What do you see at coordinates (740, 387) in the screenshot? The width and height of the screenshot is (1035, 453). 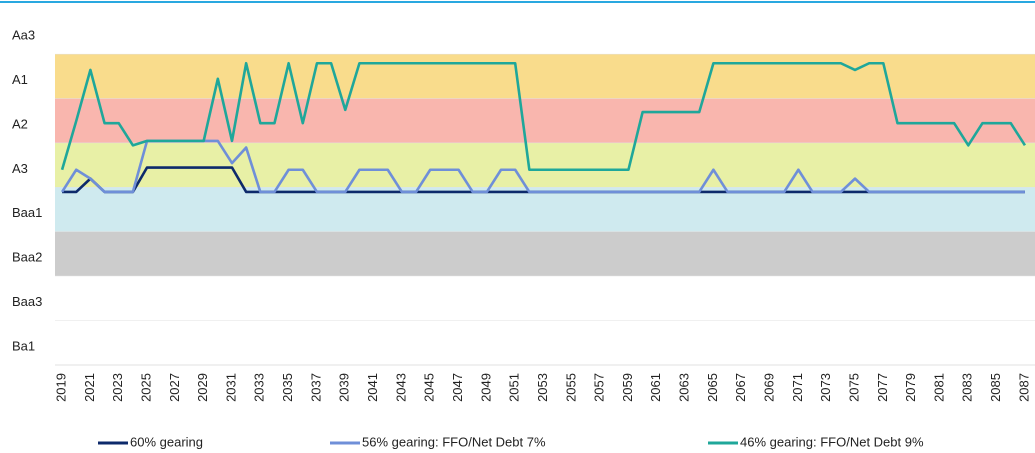 I see `x-tick-label: 2067` at bounding box center [740, 387].